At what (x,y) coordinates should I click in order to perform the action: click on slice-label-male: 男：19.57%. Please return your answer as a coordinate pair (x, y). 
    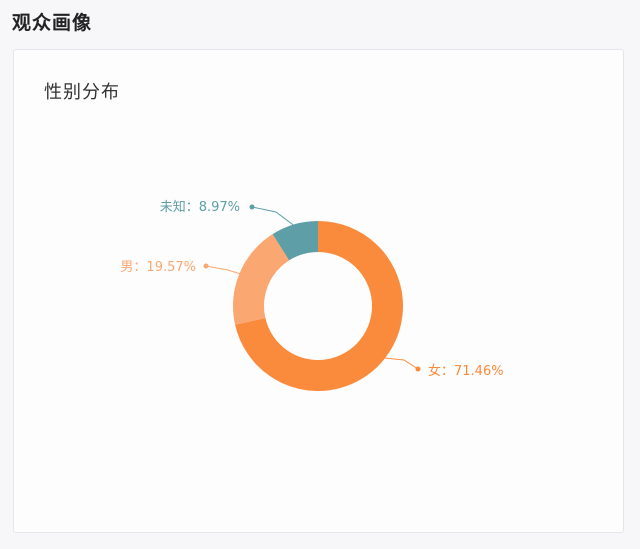
    Looking at the image, I should click on (158, 267).